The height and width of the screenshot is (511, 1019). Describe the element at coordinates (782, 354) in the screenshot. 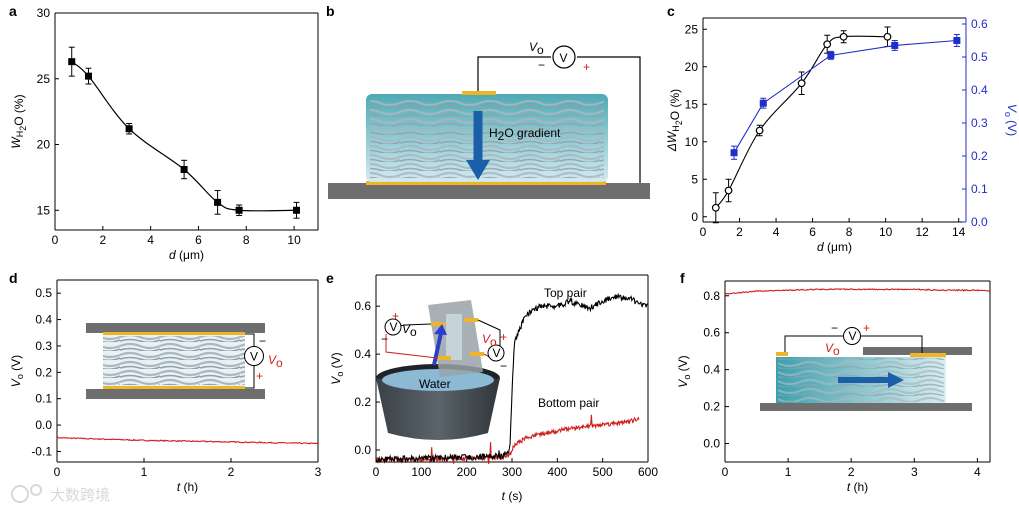

I see `left-electrode` at that location.